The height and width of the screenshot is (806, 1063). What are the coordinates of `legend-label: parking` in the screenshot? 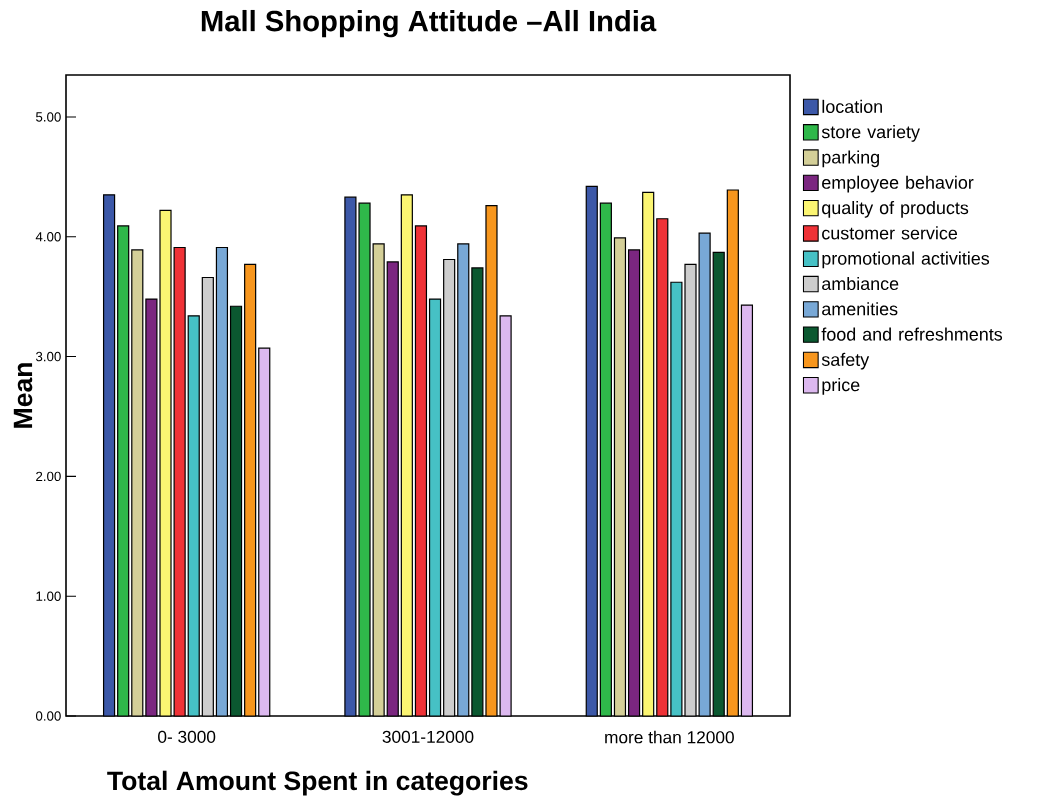 It's located at (850, 159).